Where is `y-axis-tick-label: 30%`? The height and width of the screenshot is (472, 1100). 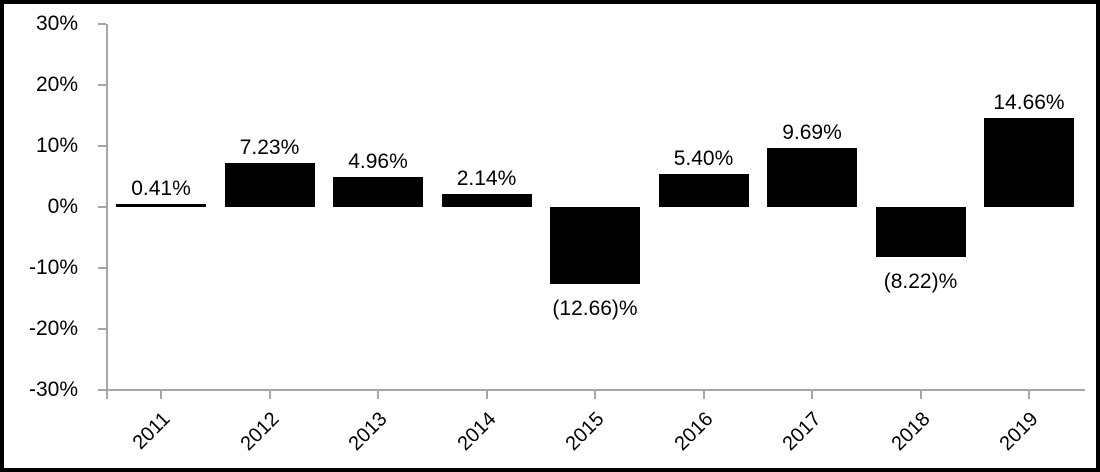
y-axis-tick-label: 30% is located at coordinates (56, 23).